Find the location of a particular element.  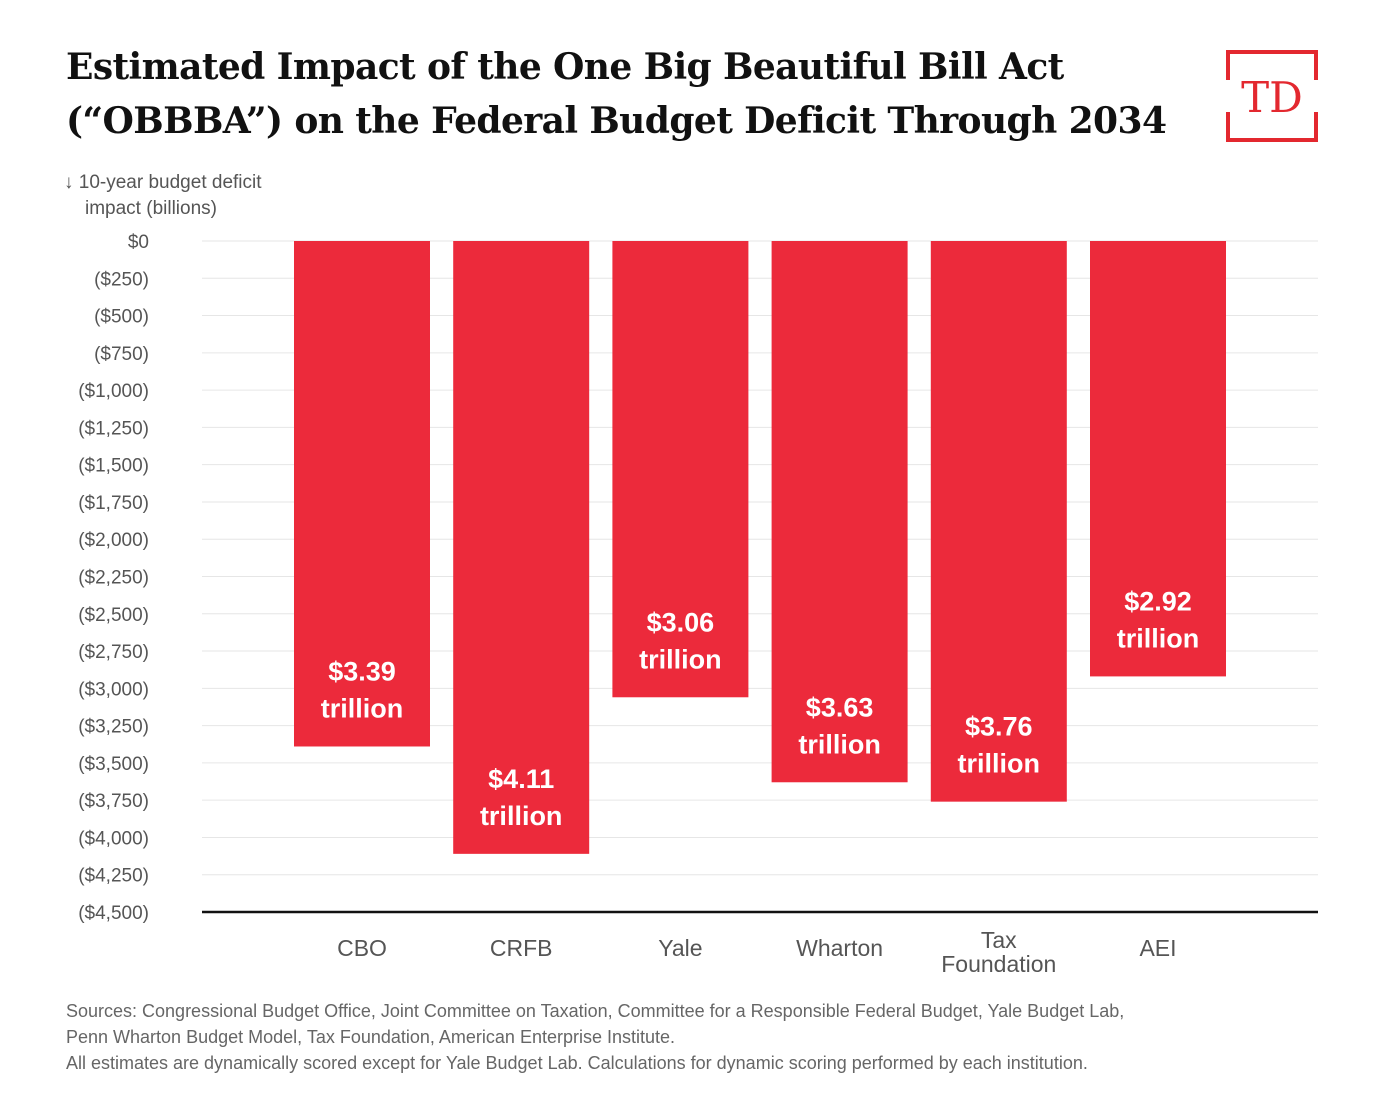

bar-data-label: $3.63 is located at coordinates (840, 707).